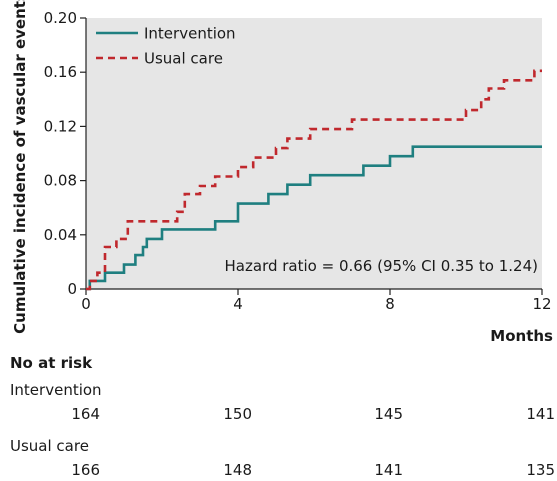  I want to click on risk-table-title: No at risk, so click(51, 363).